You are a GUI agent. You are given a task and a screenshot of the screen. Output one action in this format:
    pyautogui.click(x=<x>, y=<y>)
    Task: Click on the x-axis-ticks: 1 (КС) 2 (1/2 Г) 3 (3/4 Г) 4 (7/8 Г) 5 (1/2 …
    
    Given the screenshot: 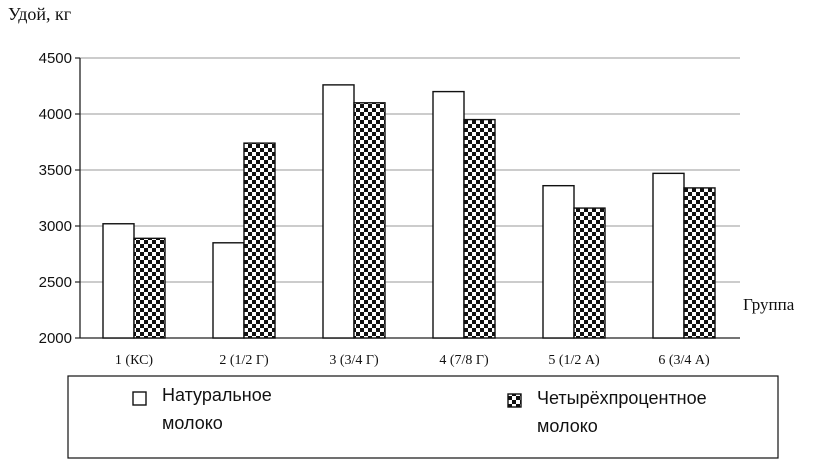 What is the action you would take?
    pyautogui.click(x=412, y=360)
    